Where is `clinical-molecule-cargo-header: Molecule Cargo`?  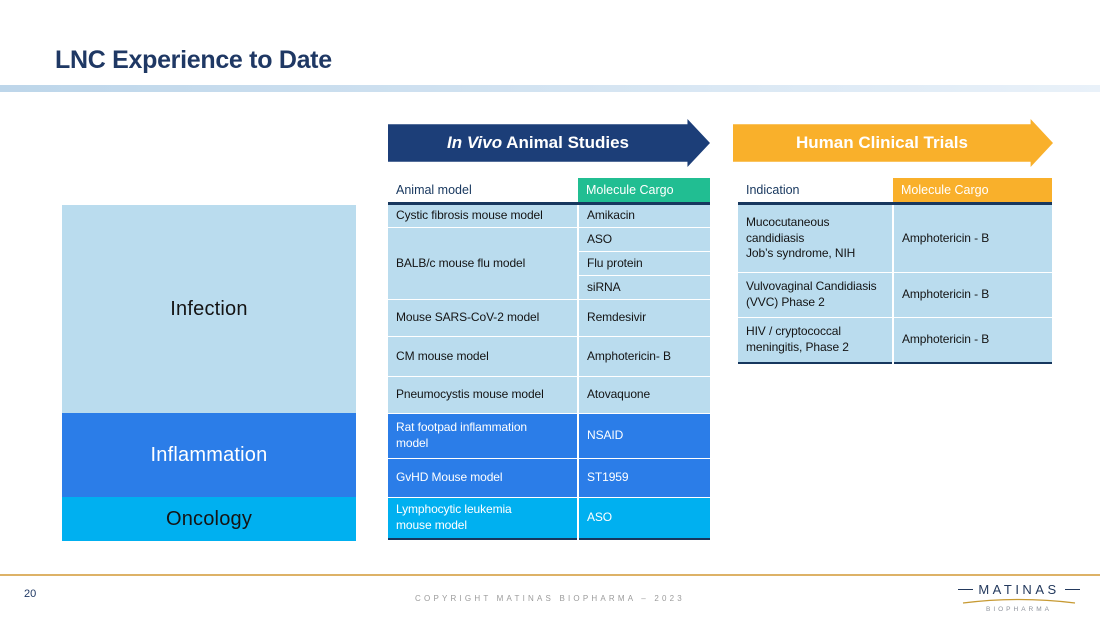 clinical-molecule-cargo-header: Molecule Cargo is located at coordinates (972, 191).